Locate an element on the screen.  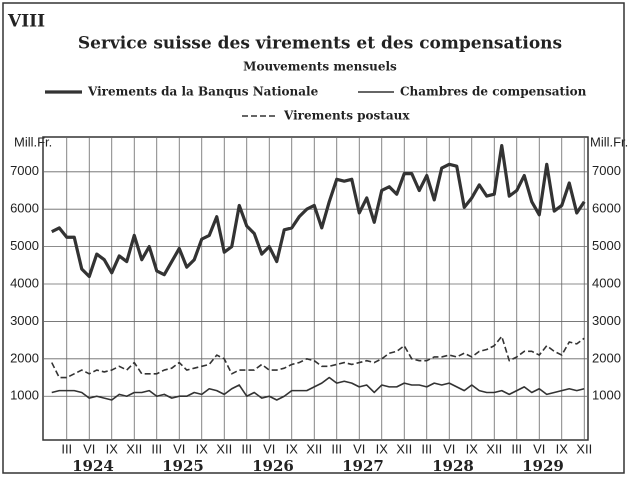
y2-tick-label: 7000 is located at coordinates (606, 170).